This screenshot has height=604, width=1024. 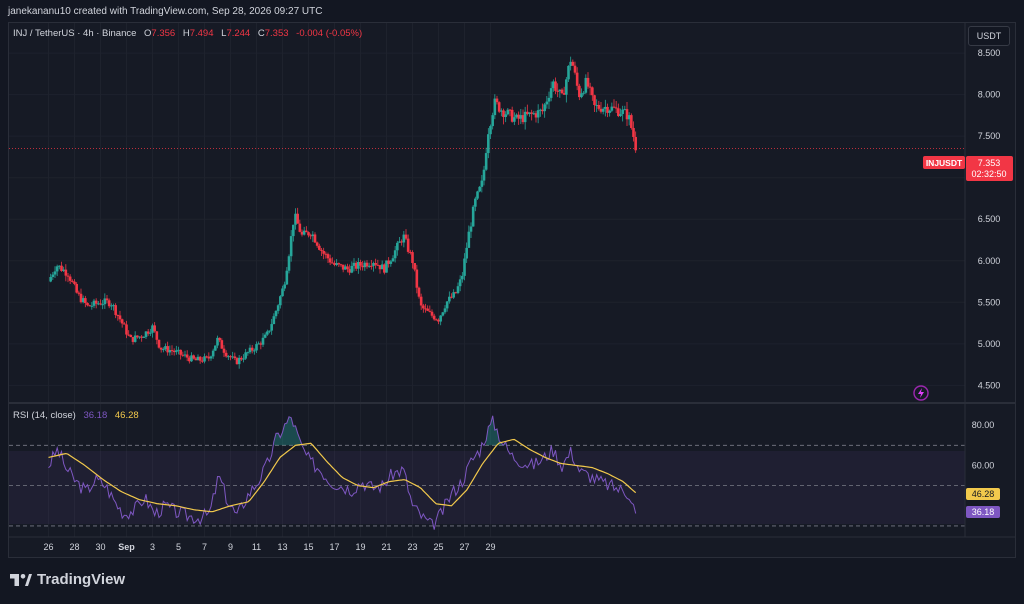 What do you see at coordinates (178, 547) in the screenshot?
I see `time-tick-label: 5` at bounding box center [178, 547].